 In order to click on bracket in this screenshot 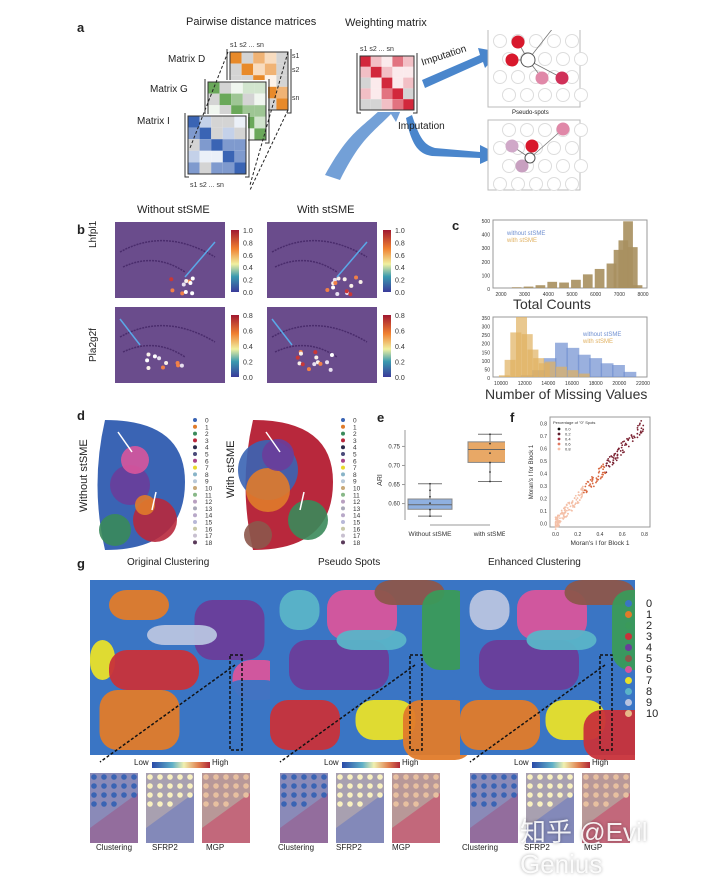, I will do `click(415, 83)`.